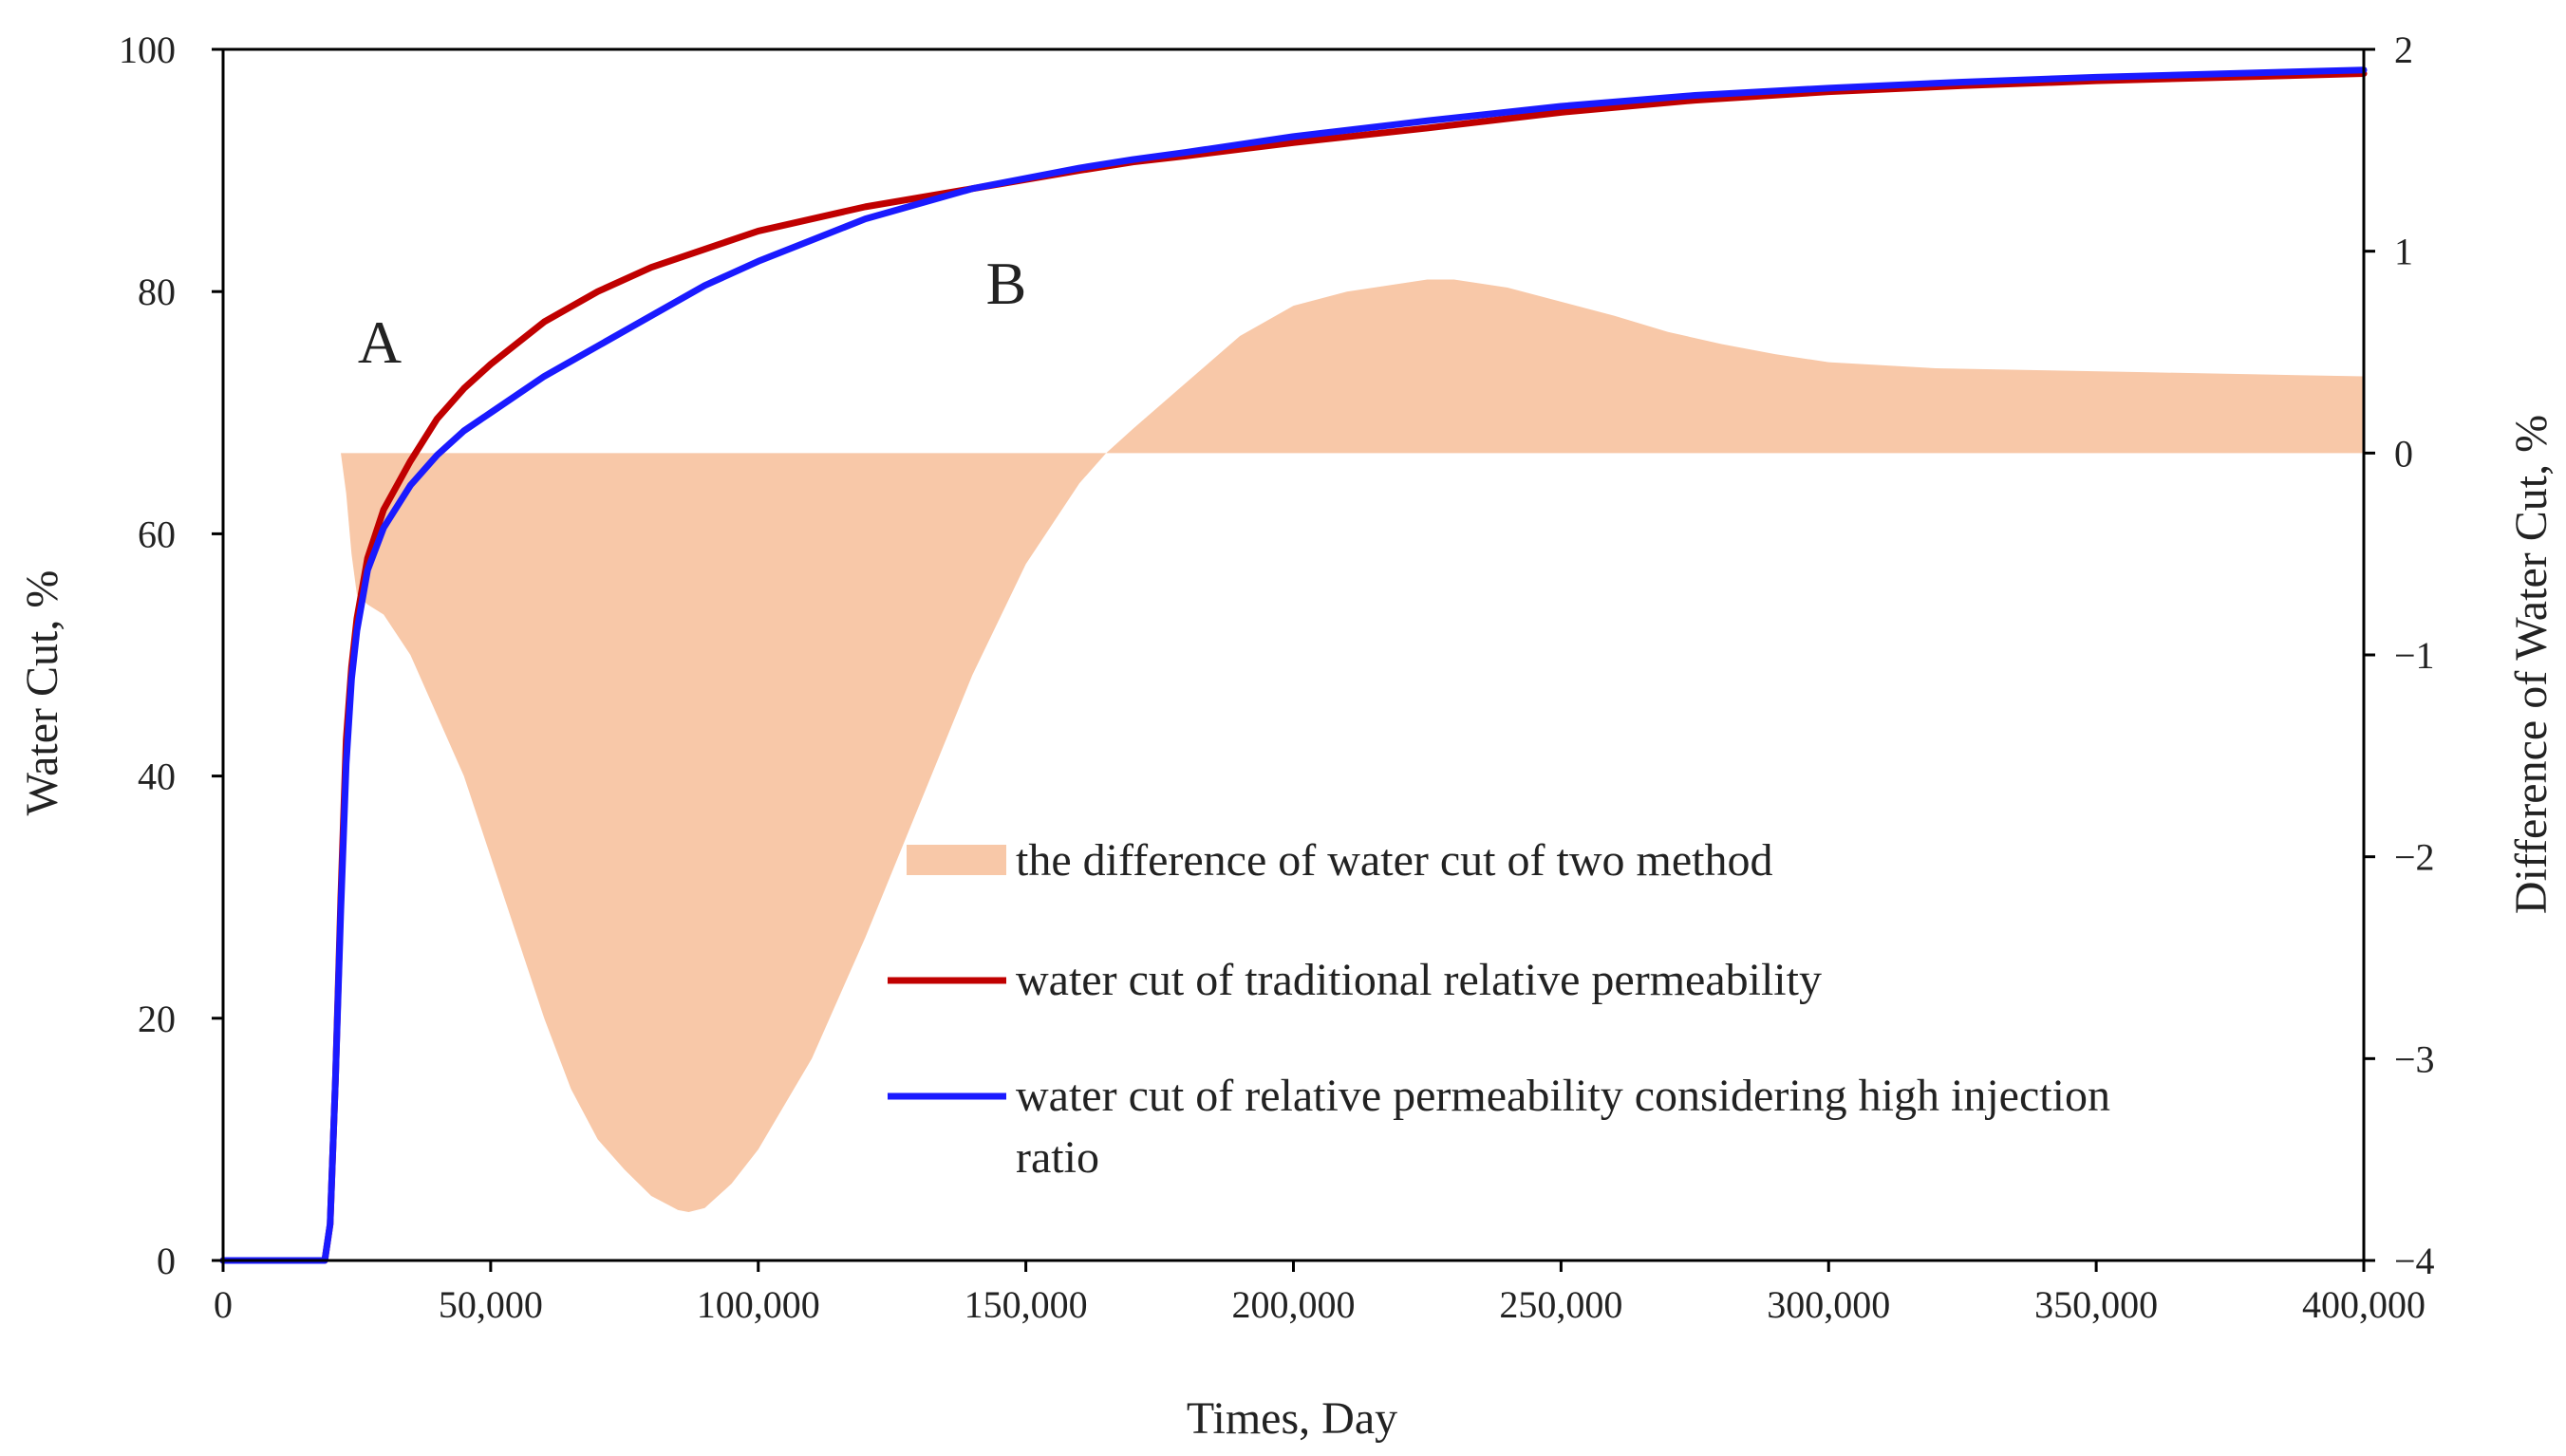 The image size is (2566, 1456). Describe the element at coordinates (2531, 665) in the screenshot. I see `y2-axis-title: Difference of Water Cut, %` at that location.